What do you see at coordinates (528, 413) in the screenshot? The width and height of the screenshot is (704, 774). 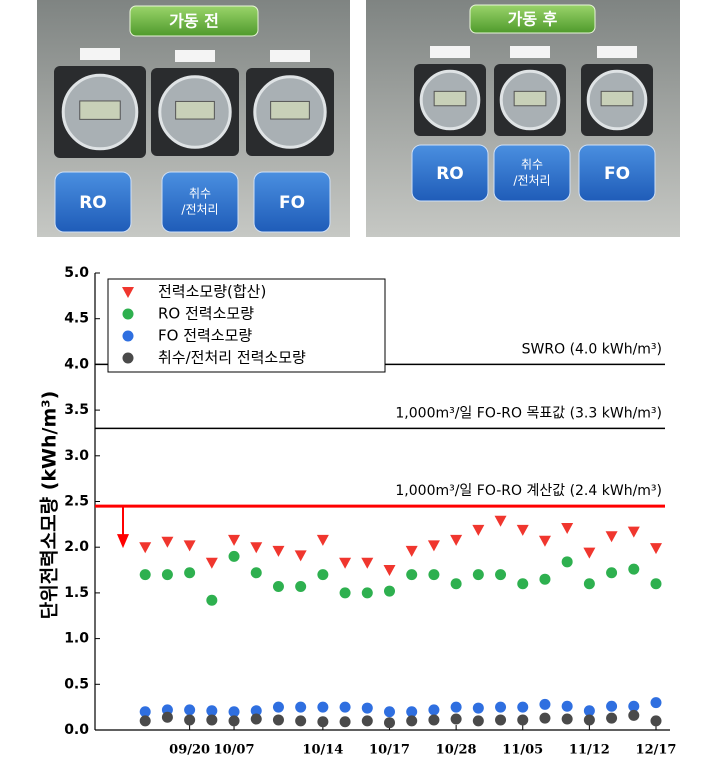 I see `reference-label: 1,000m³/일 FO-RO 목표값 (3.3 kWh/m³)` at bounding box center [528, 413].